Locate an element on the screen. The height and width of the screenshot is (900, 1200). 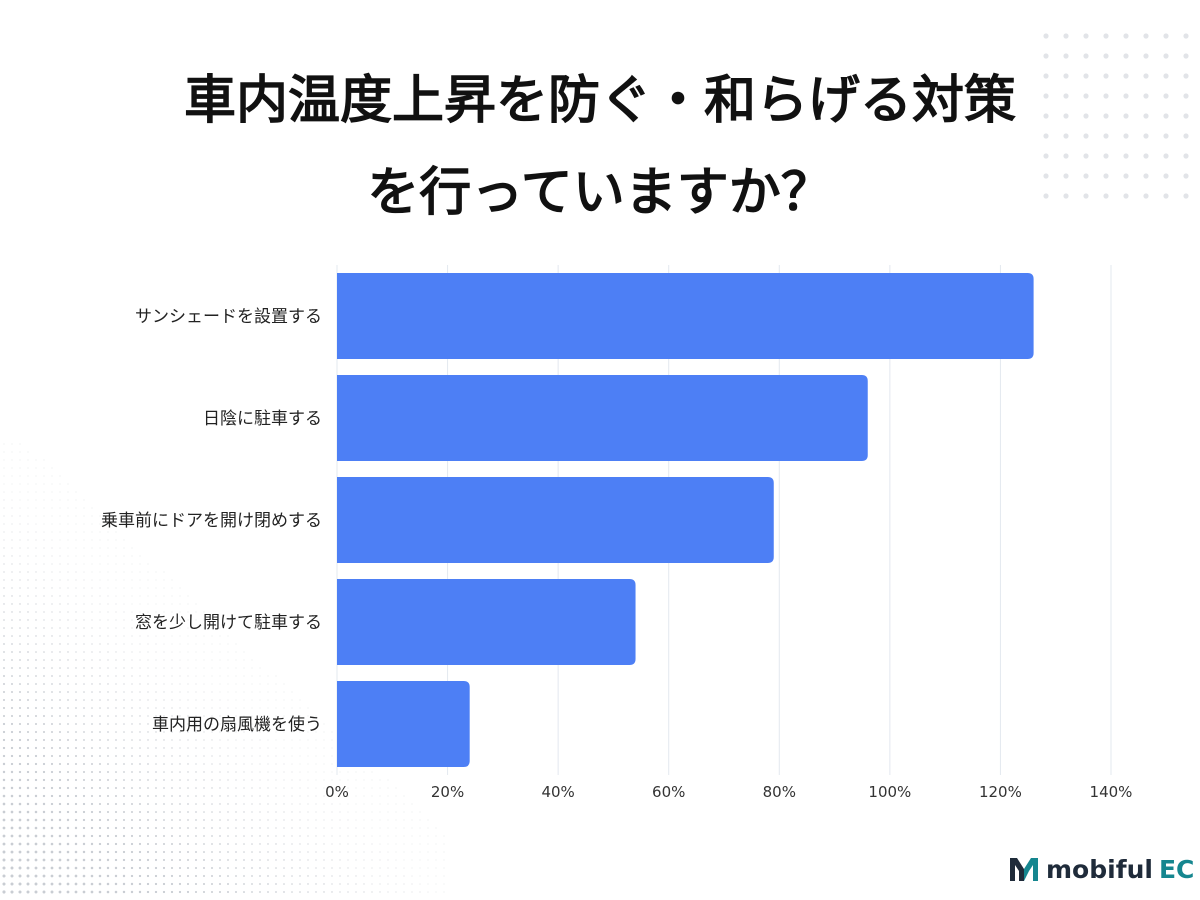
x-tick-label: 40% is located at coordinates (557, 792).